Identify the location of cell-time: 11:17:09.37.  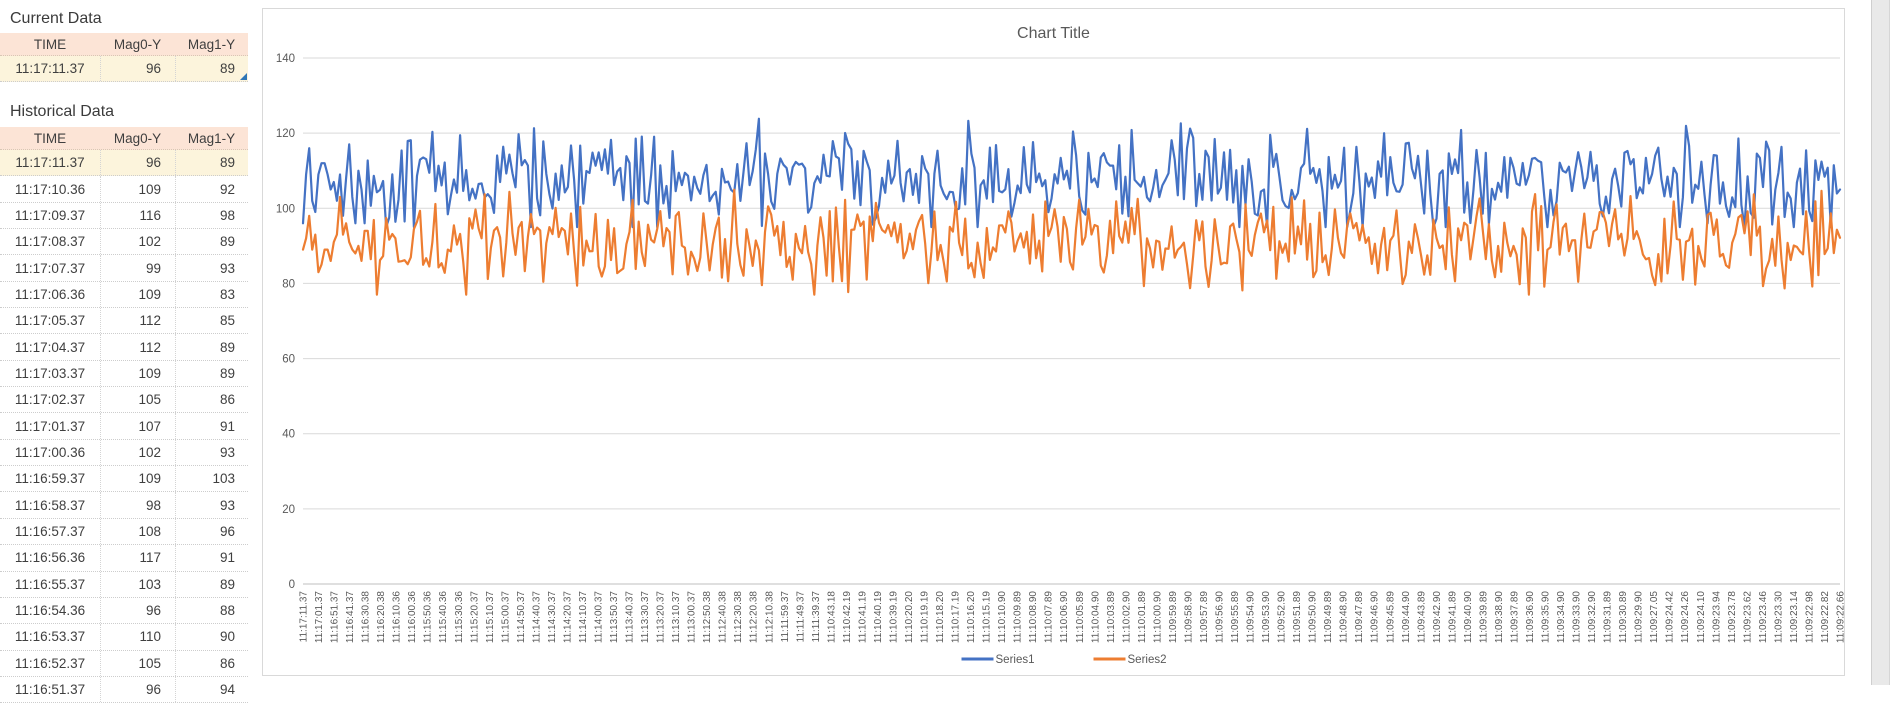
(50, 215).